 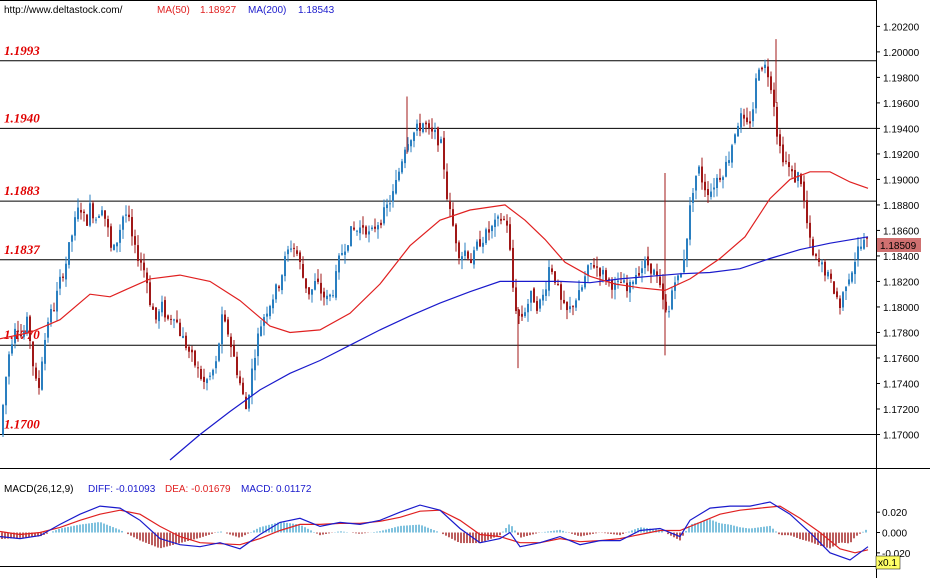 I want to click on site-url: http://www.deltastock.com/, so click(x=63, y=10).